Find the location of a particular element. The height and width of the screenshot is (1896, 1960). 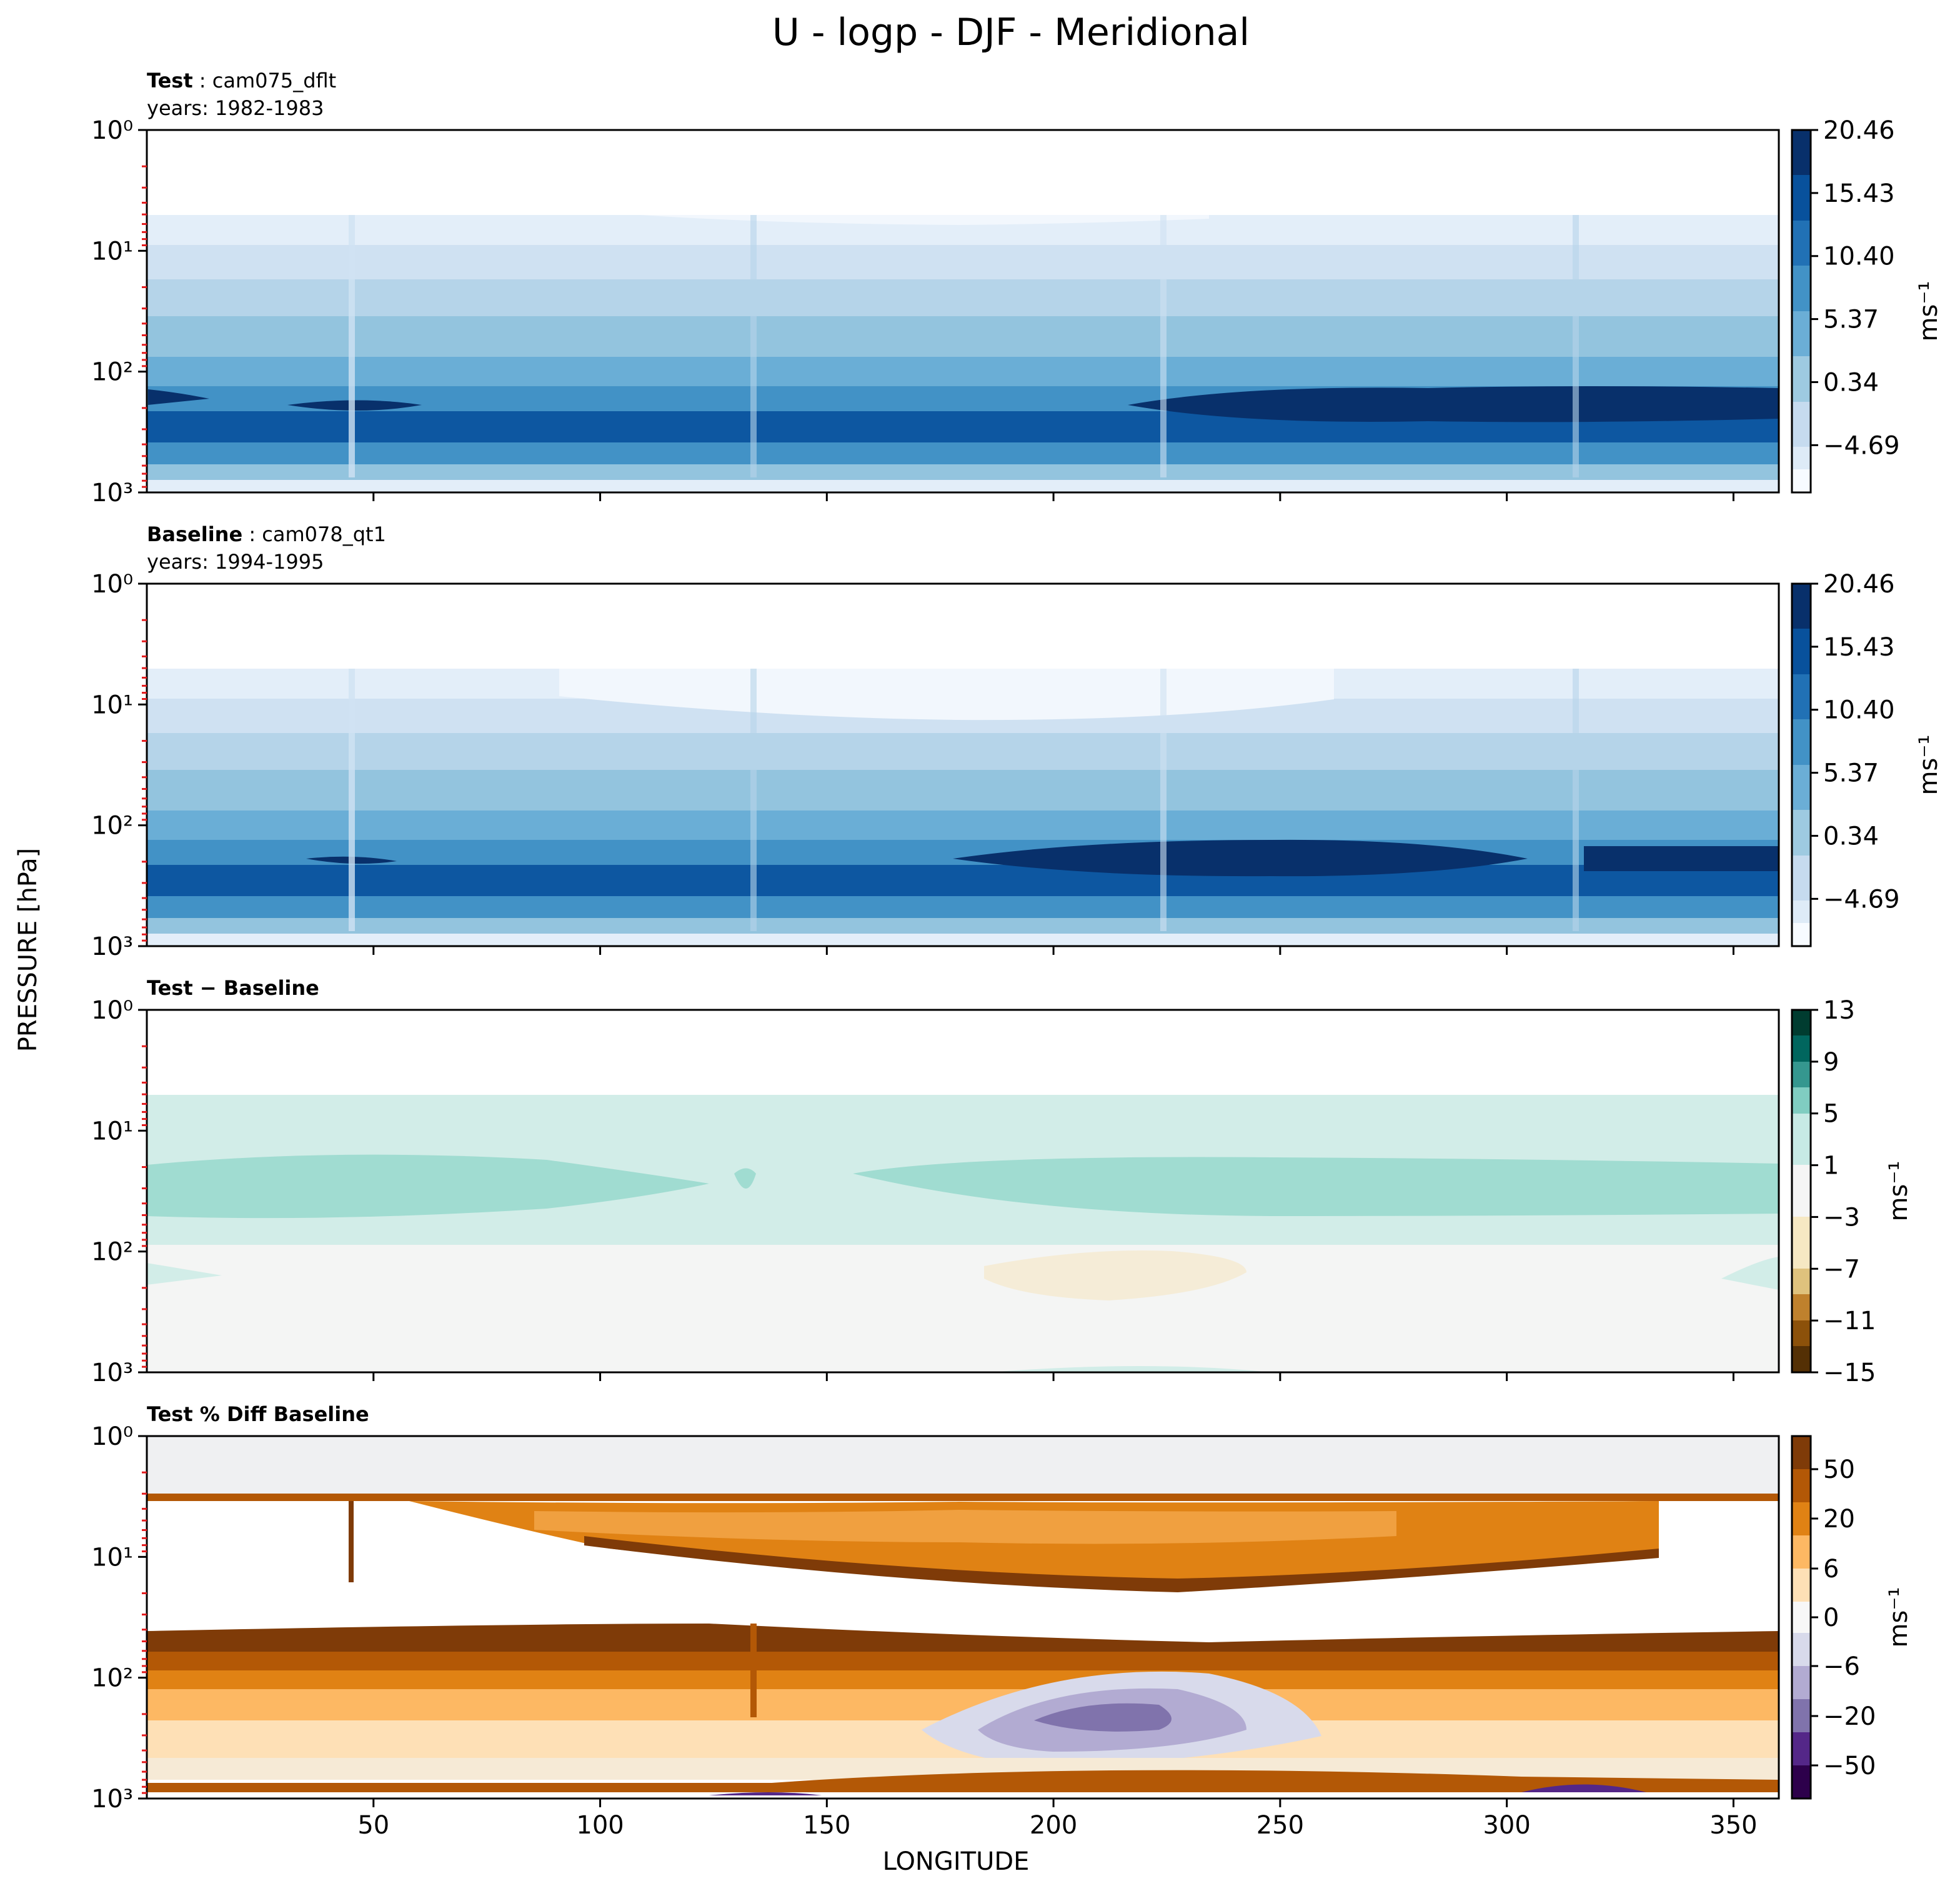

y-tick-label-diff: 10⁰ is located at coordinates (112, 1010).